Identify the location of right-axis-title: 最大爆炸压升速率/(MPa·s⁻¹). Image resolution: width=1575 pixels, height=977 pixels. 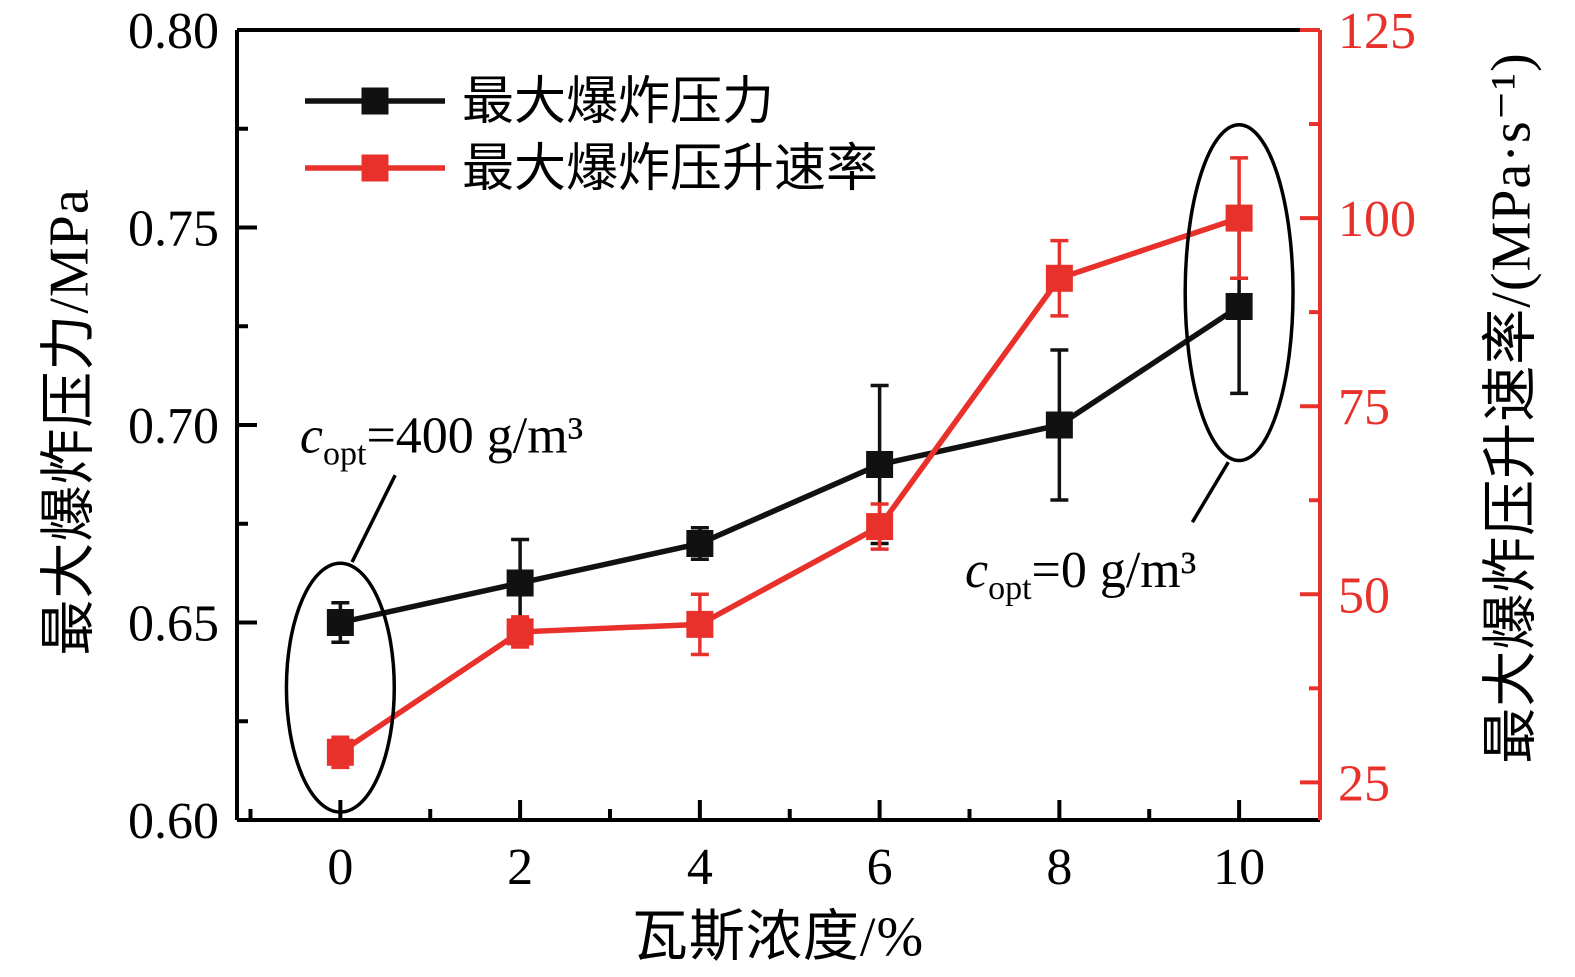
(1511, 408).